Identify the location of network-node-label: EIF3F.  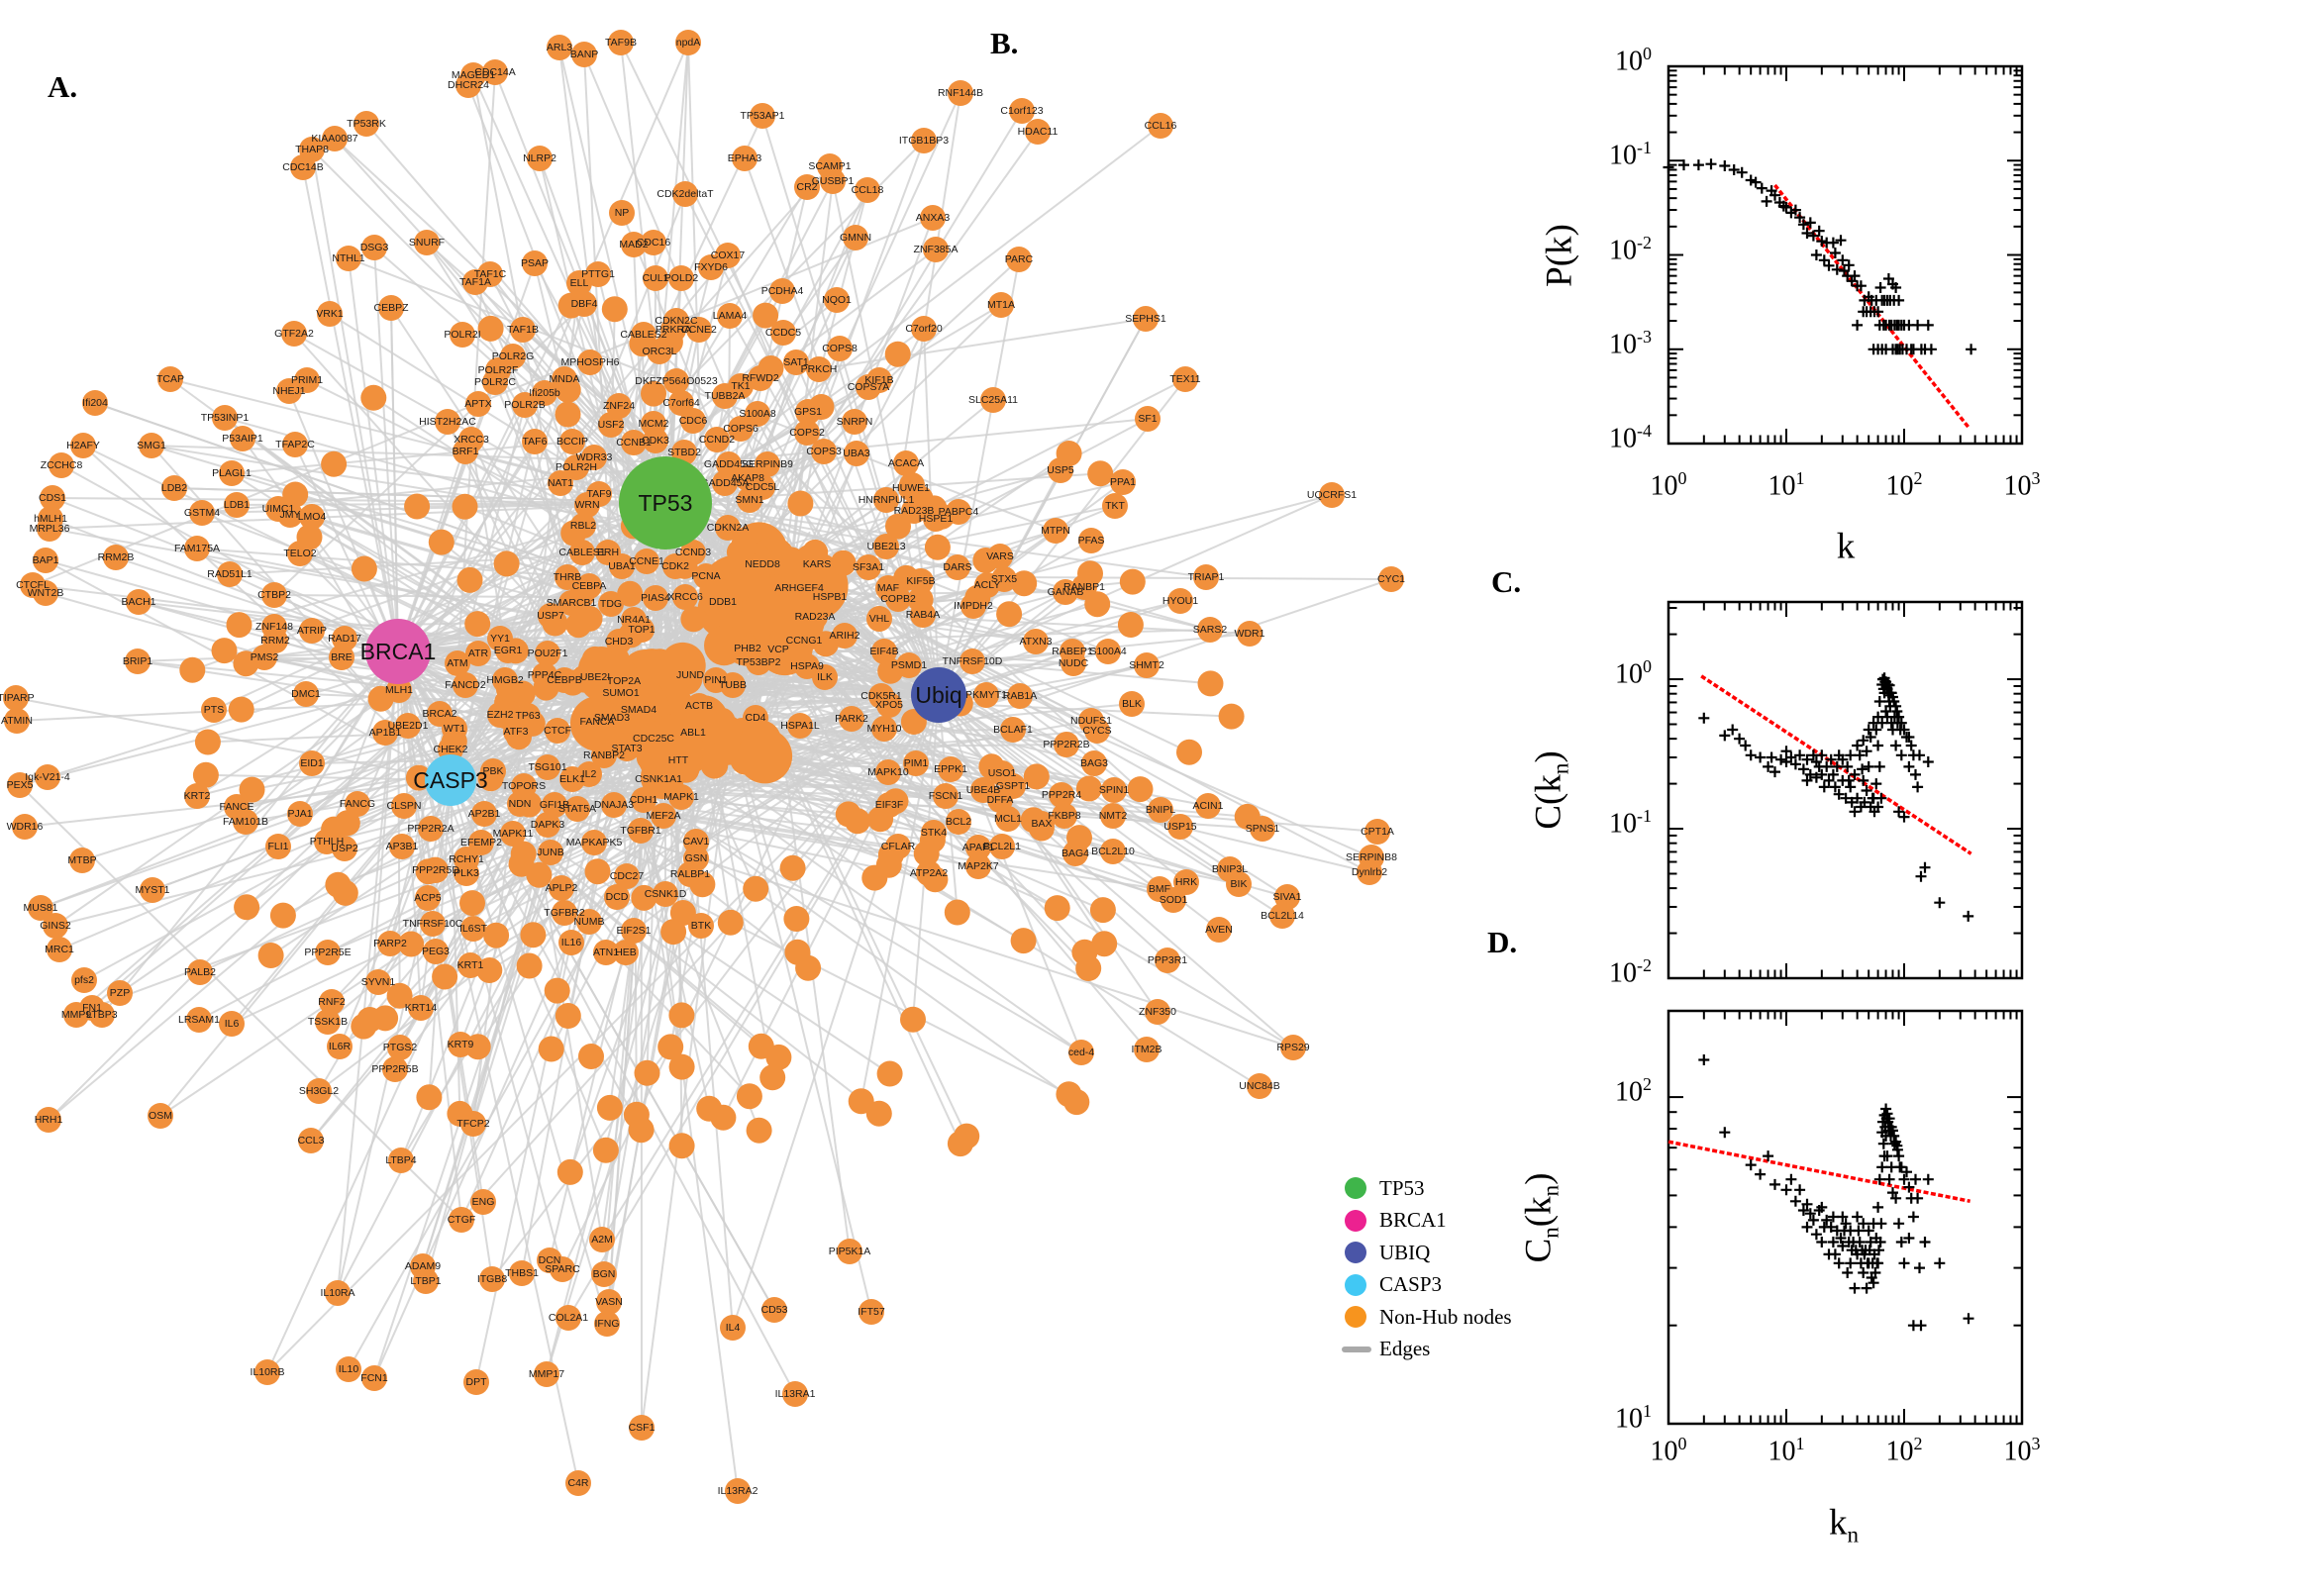
(889, 805).